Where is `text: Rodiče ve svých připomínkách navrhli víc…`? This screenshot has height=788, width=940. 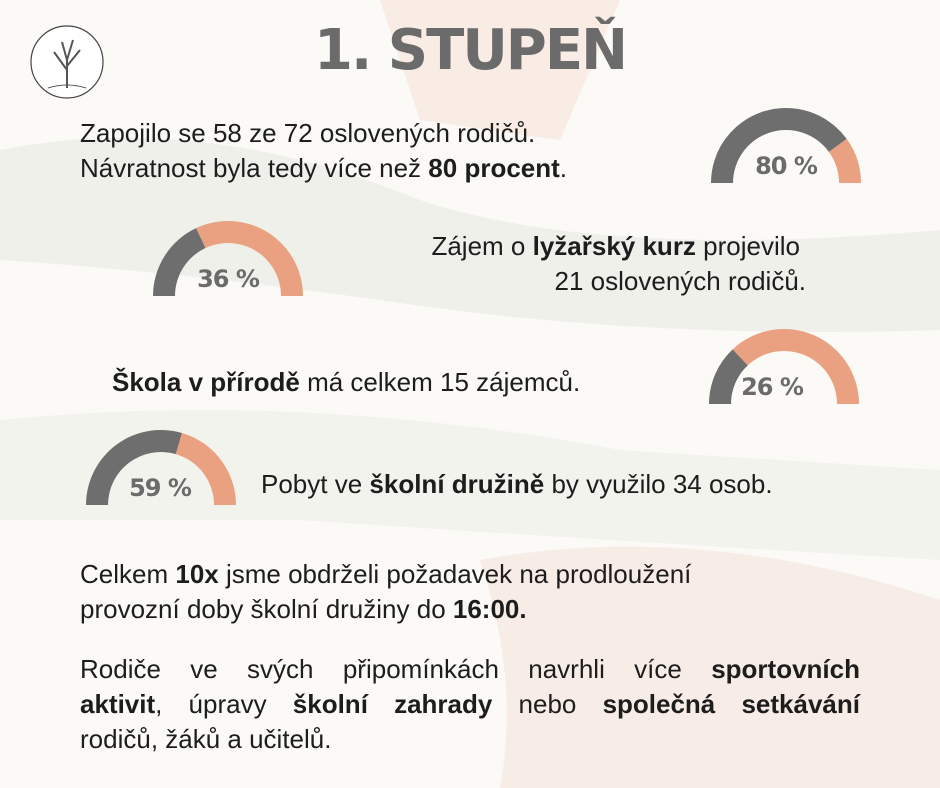 text: Rodiče ve svých připomínkách navrhli víc… is located at coordinates (396, 669).